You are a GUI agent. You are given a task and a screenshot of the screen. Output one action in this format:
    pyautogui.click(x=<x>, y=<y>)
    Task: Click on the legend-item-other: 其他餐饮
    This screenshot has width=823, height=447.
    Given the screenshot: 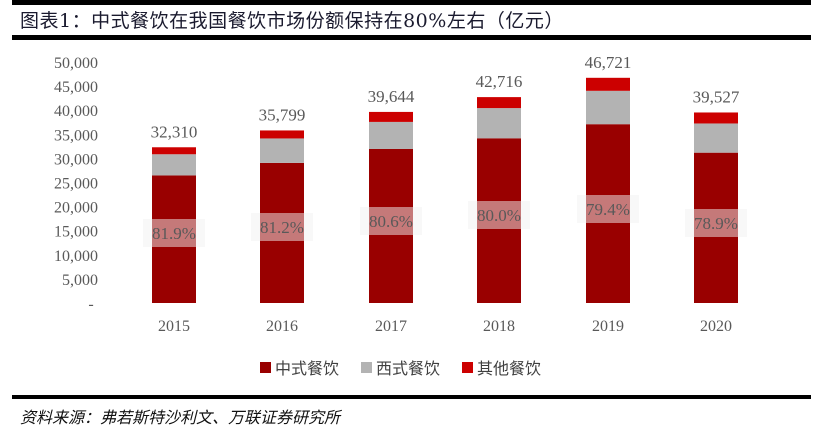 What is the action you would take?
    pyautogui.click(x=501, y=367)
    